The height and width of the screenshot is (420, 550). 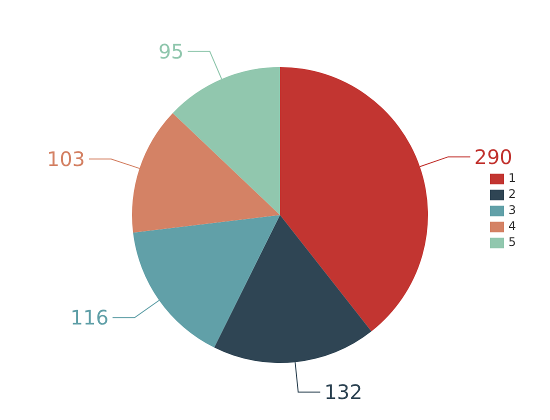 What do you see at coordinates (512, 194) in the screenshot?
I see `legend-label: 2` at bounding box center [512, 194].